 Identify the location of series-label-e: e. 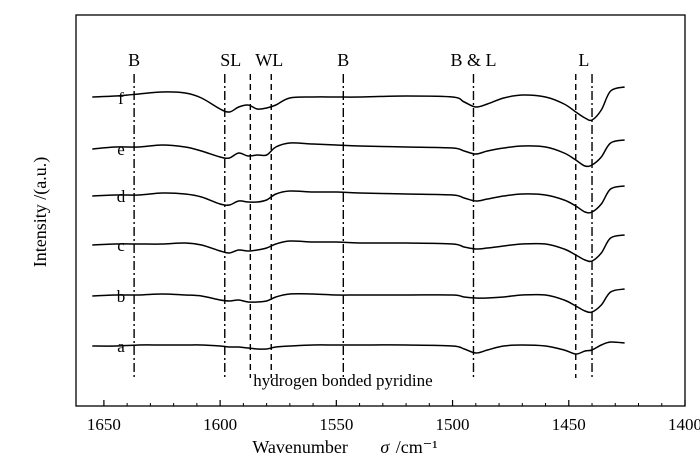
(121, 149).